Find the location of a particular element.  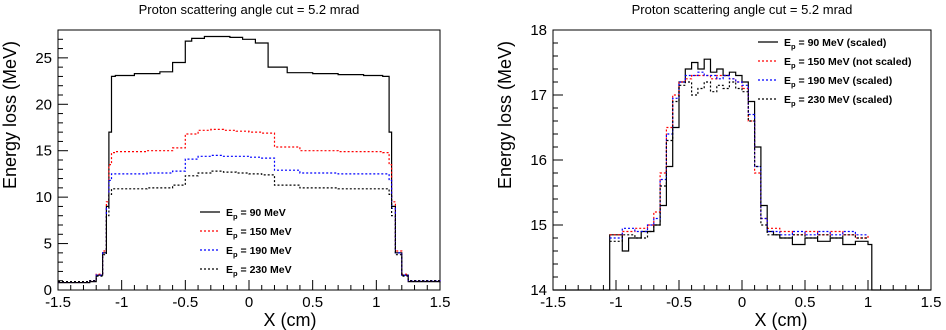

legend-entry: Ep = 230 MeV is located at coordinates (259, 271).